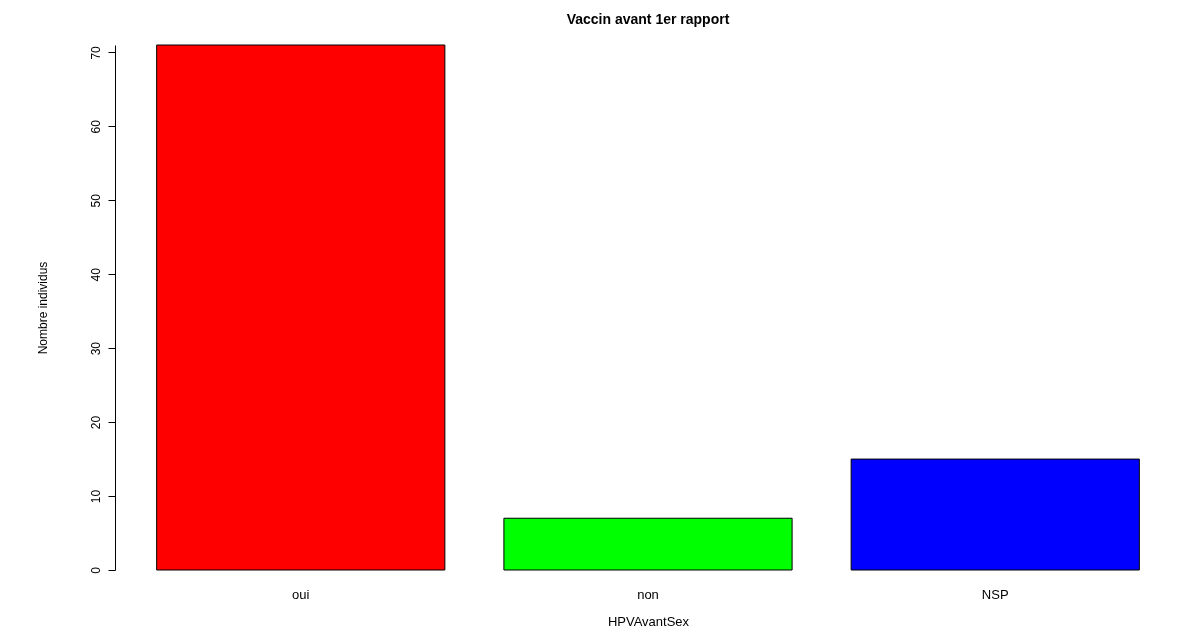  I want to click on x-tick-label: oui, so click(301, 594).